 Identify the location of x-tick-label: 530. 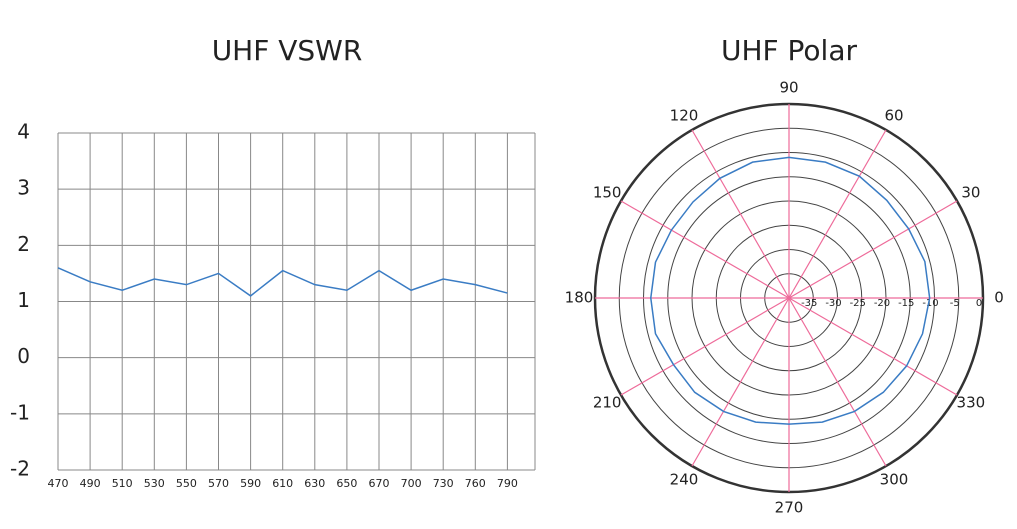
(154, 483).